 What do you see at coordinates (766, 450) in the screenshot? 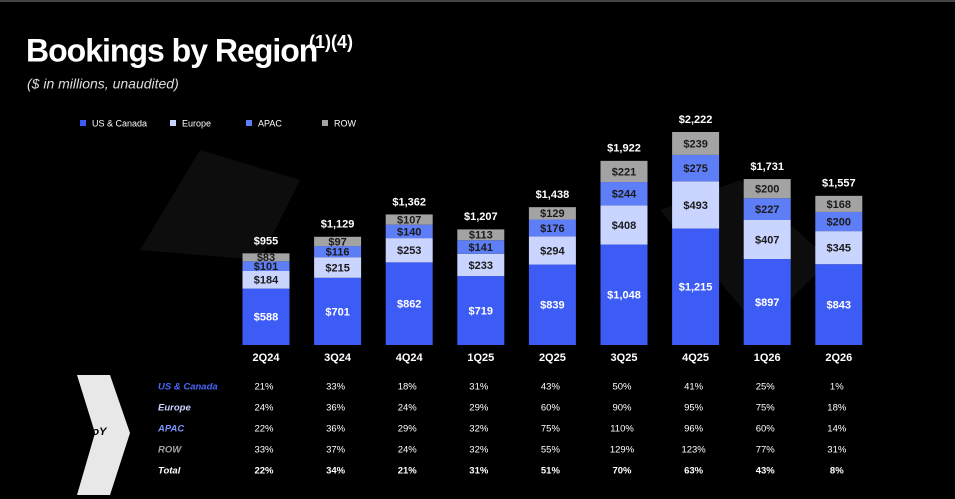
I see `table-cell: 77%` at bounding box center [766, 450].